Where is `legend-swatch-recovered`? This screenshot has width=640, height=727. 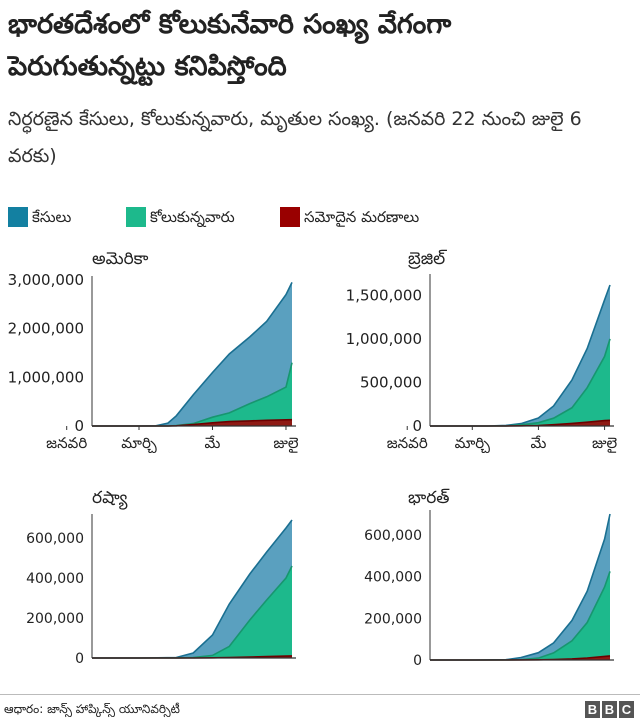 legend-swatch-recovered is located at coordinates (136, 217).